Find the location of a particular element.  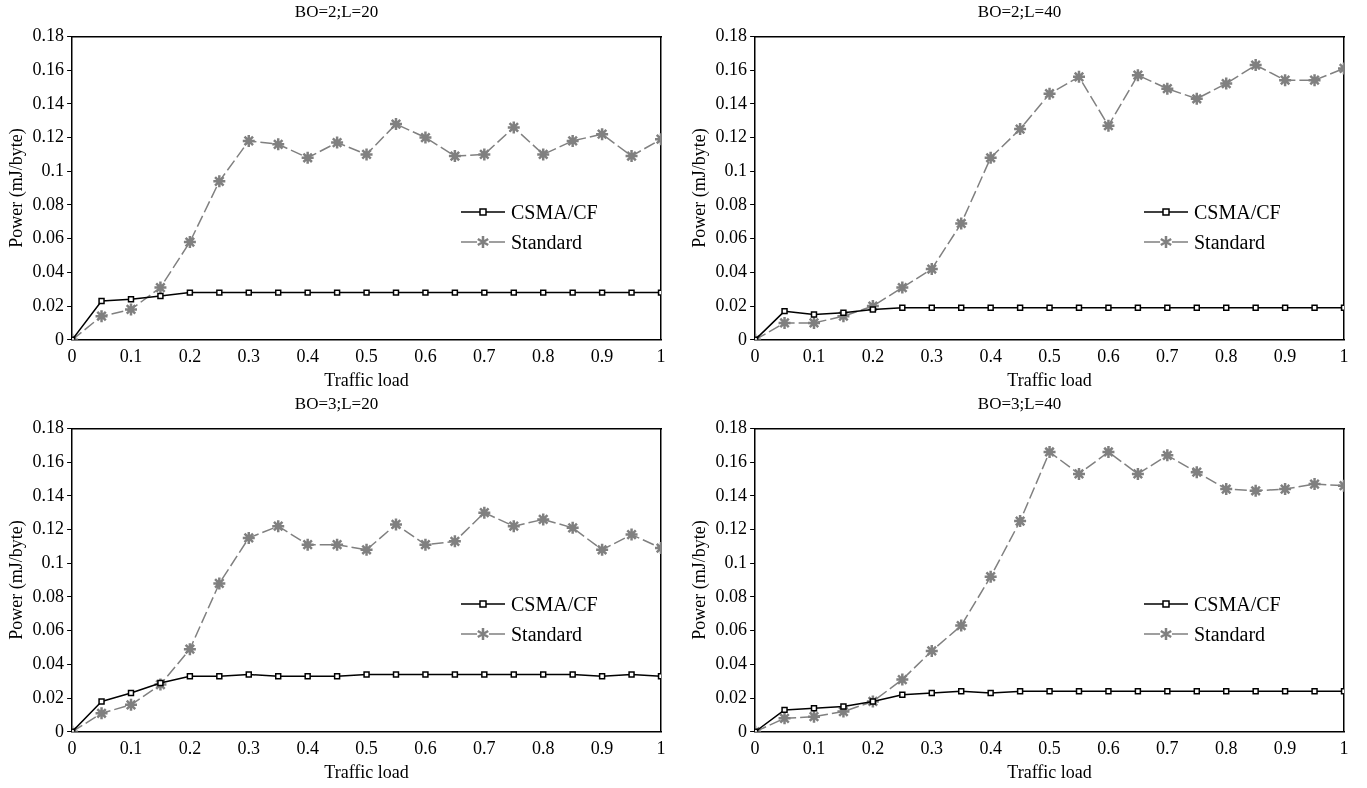

chart-title: BO=2;L=40 is located at coordinates (1019, 11).